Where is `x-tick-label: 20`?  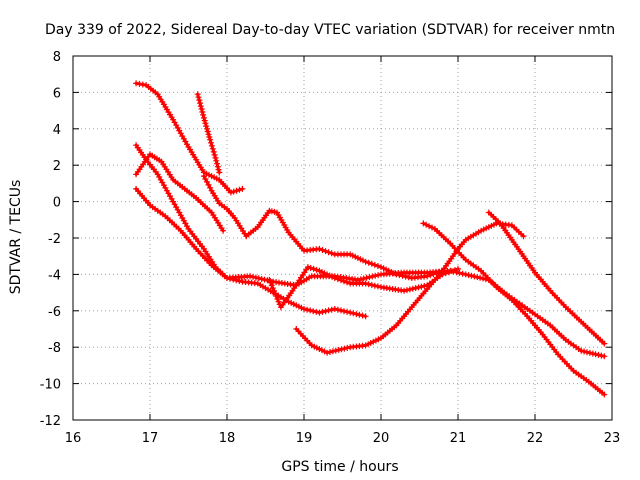 x-tick-label: 20 is located at coordinates (381, 438).